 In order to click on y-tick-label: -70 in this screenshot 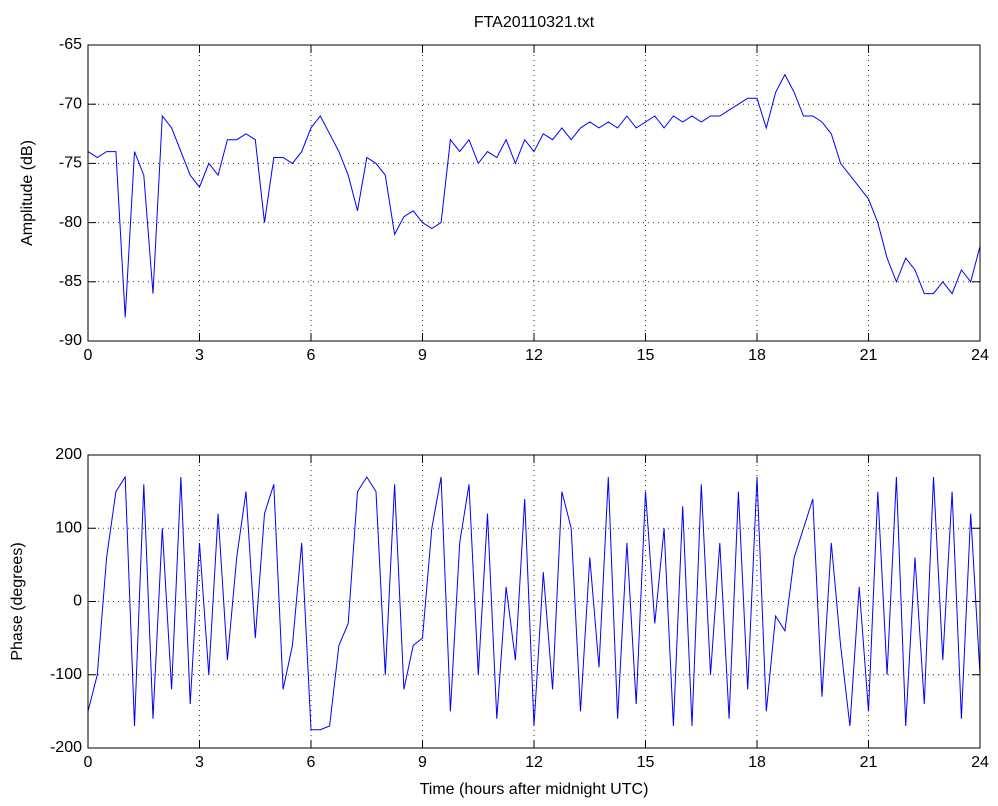, I will do `click(70, 103)`.